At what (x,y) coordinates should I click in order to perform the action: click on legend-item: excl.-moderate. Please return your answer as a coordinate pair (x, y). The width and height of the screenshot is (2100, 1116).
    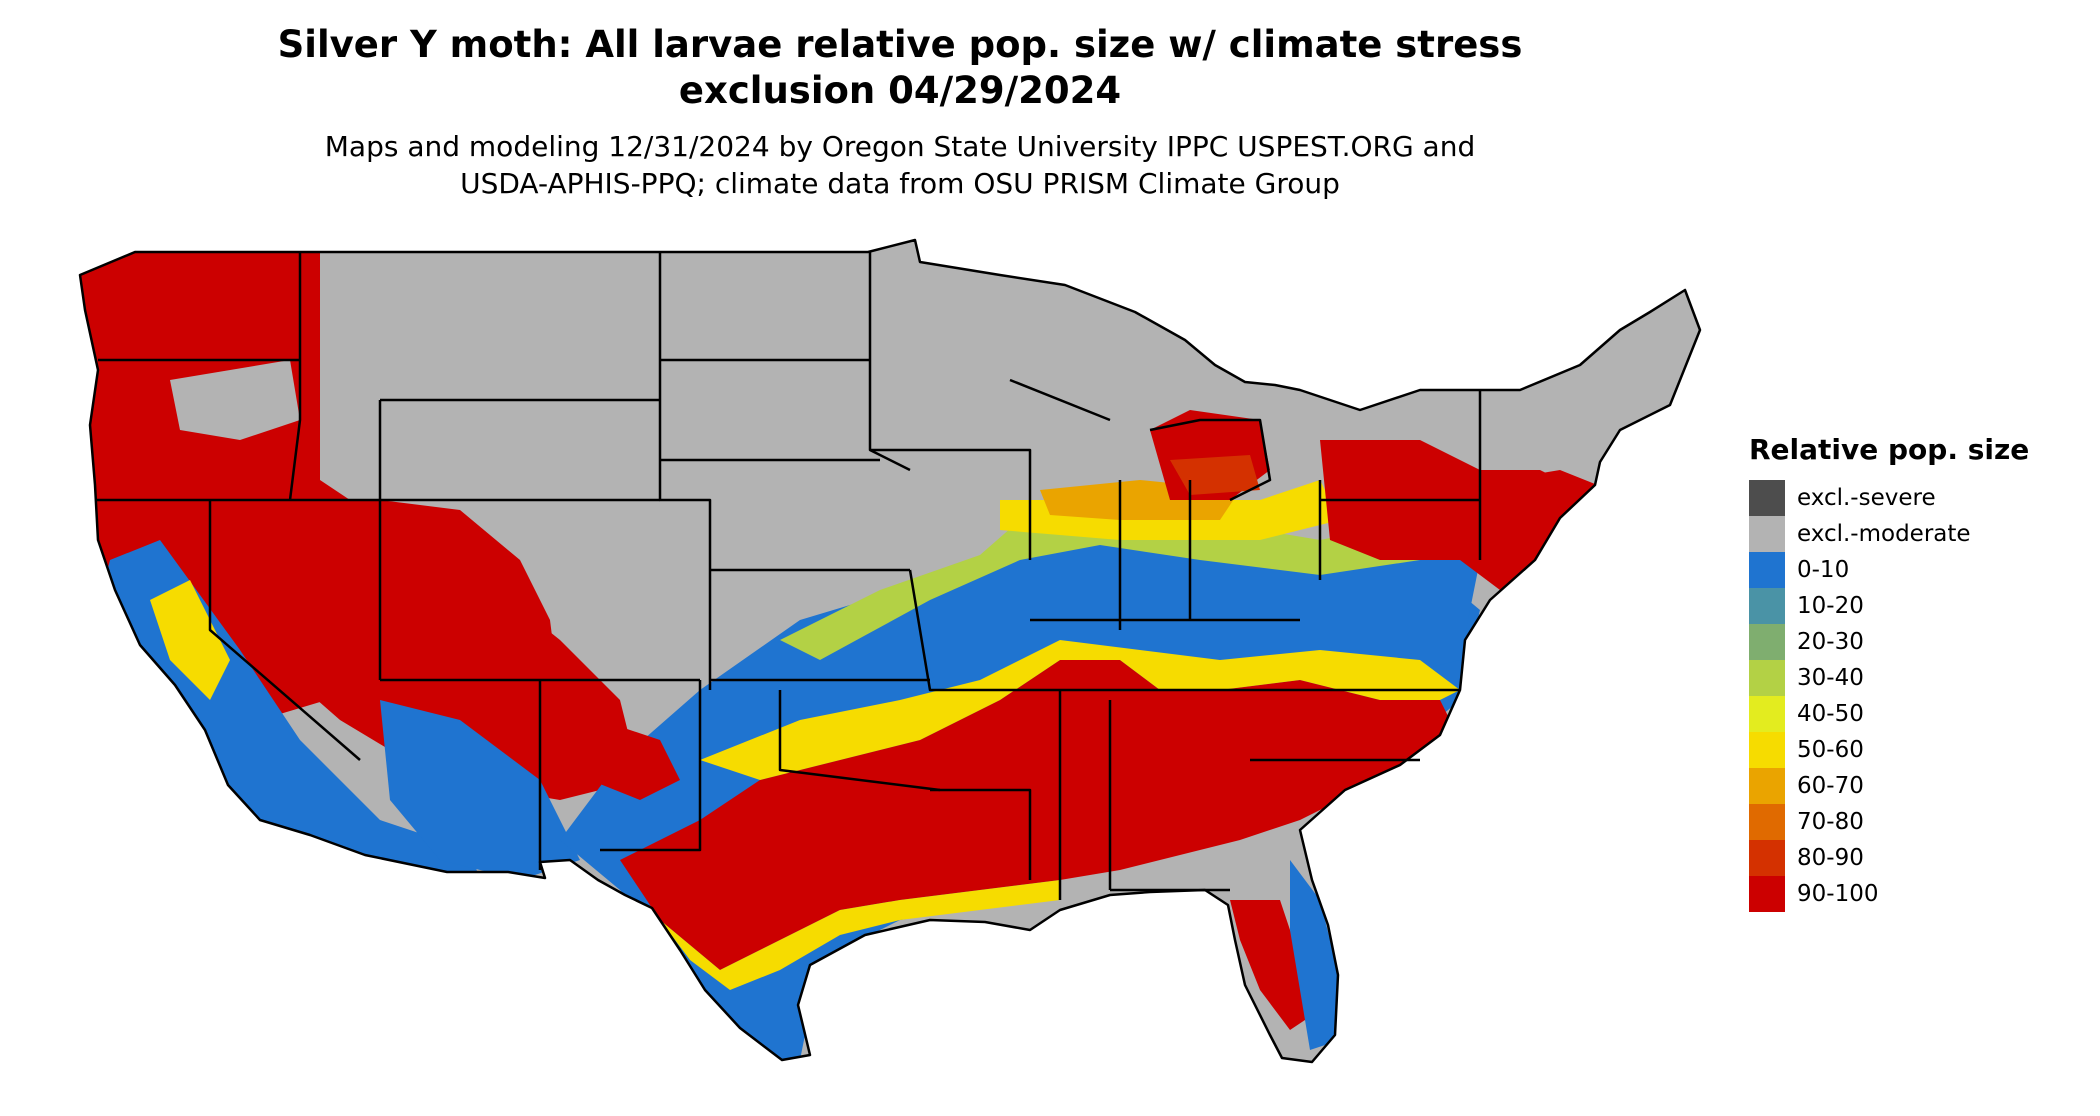
    Looking at the image, I should click on (1914, 534).